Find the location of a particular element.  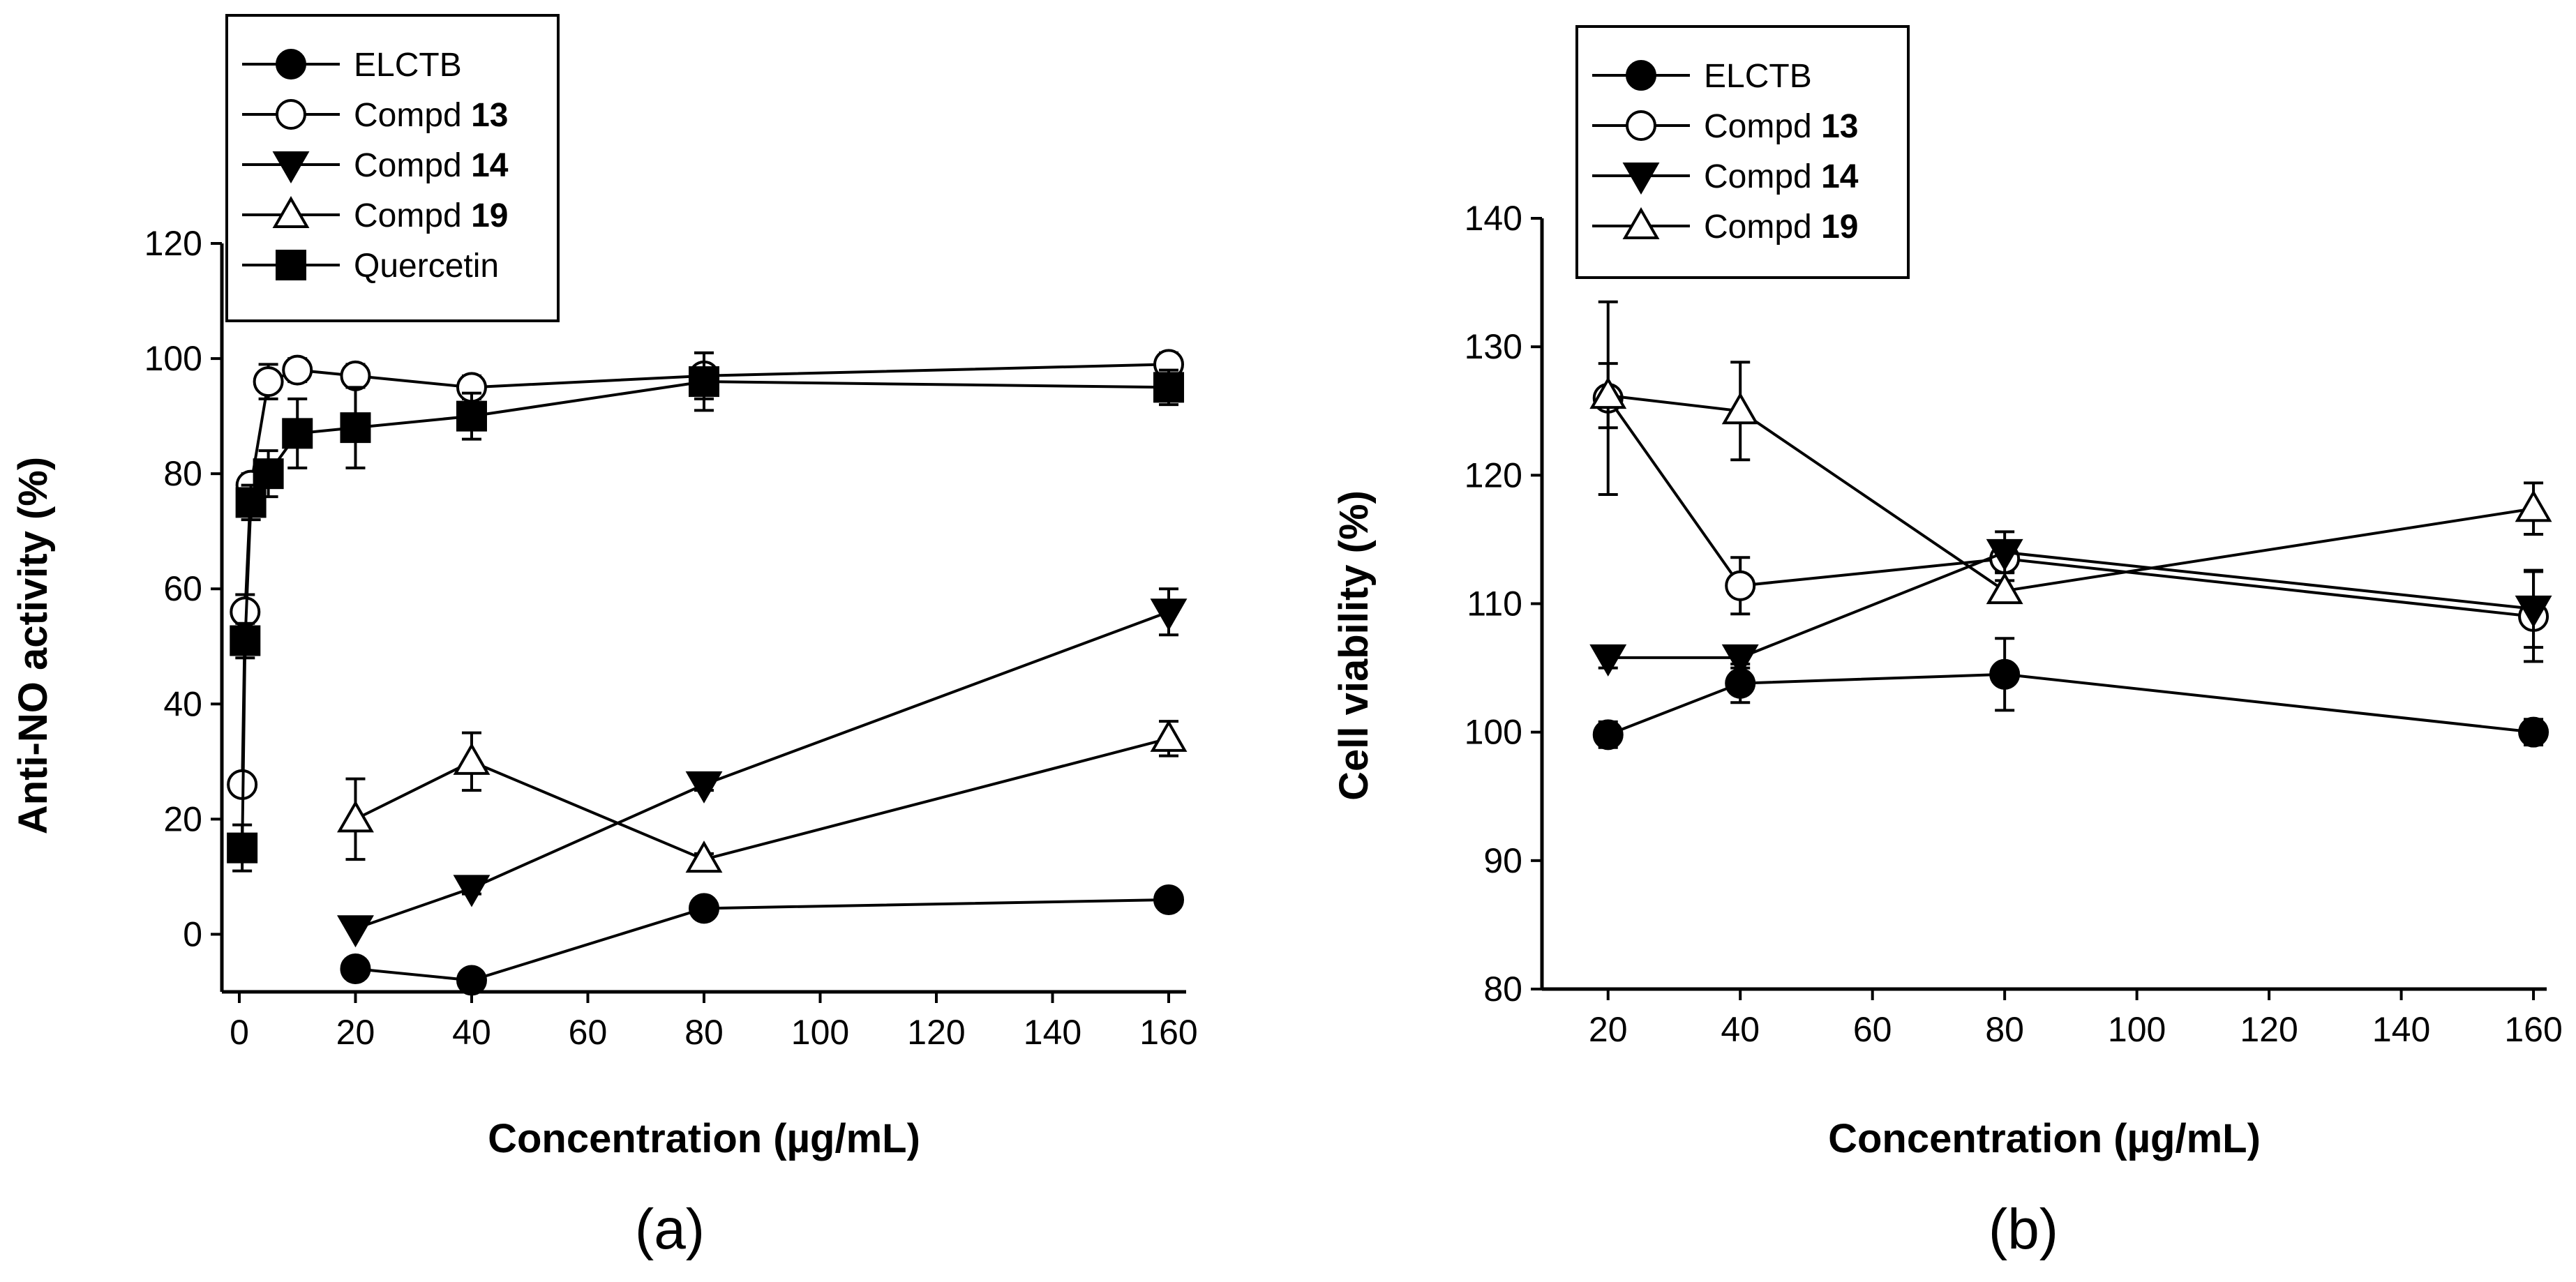

y-tick-label: 120 is located at coordinates (1493, 475).